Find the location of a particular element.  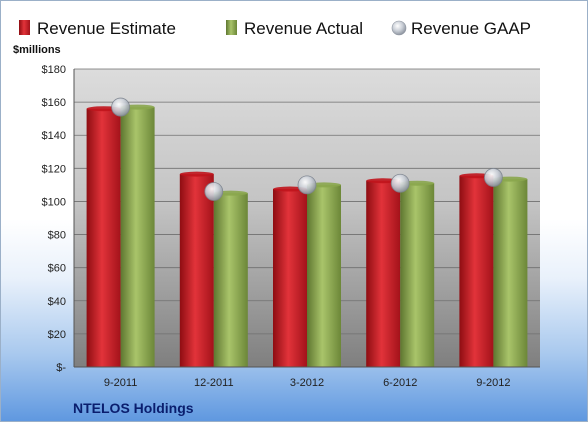

x-tick-label: 9-2011 is located at coordinates (120, 383).